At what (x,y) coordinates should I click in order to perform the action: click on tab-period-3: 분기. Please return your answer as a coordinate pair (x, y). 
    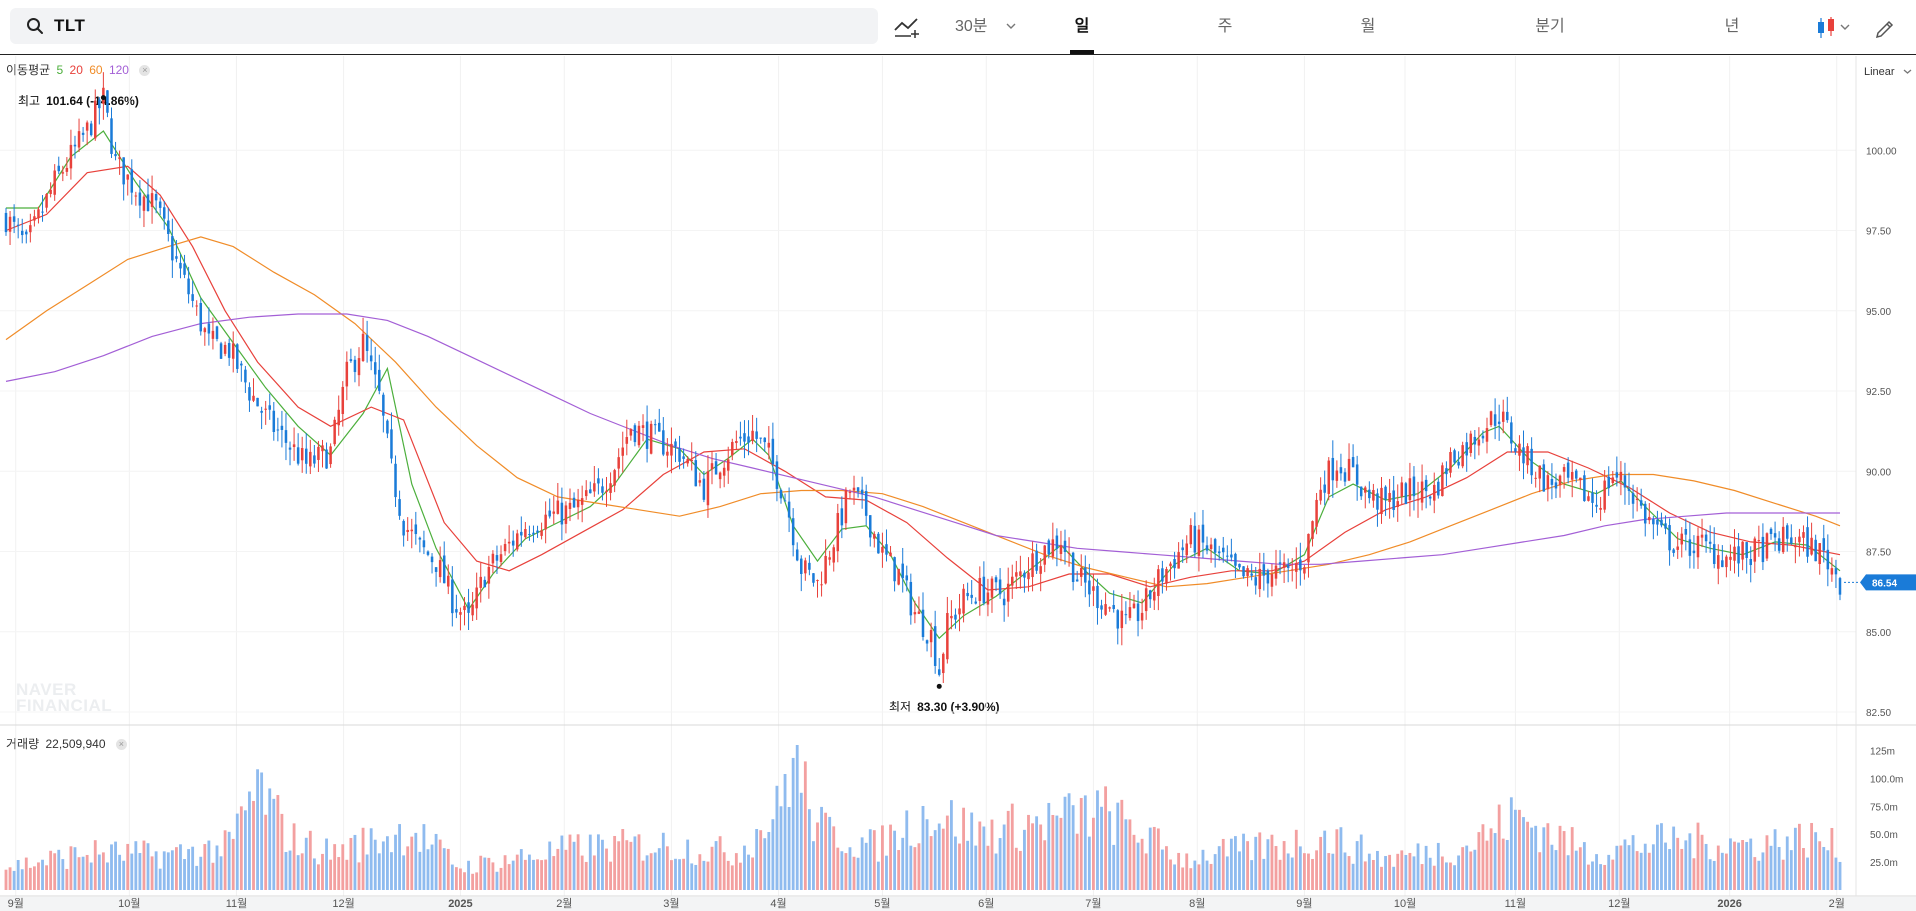
    Looking at the image, I should click on (1550, 26).